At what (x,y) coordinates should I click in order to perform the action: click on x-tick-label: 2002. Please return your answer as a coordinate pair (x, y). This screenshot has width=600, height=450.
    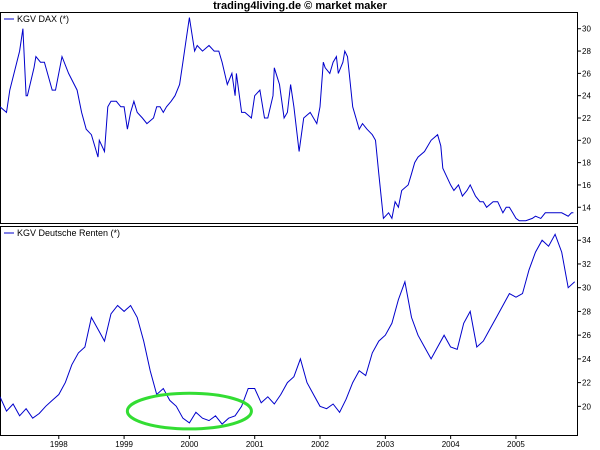
    Looking at the image, I should click on (320, 444).